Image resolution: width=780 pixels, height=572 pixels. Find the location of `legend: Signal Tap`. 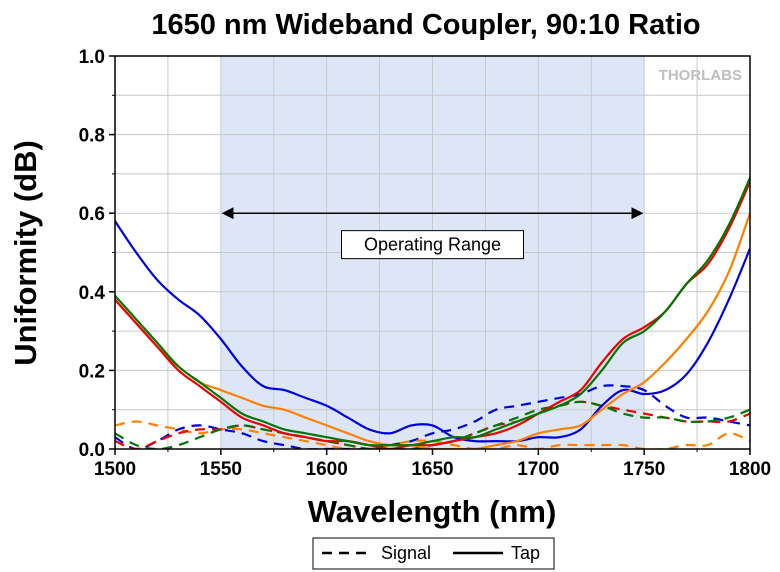

legend: Signal Tap is located at coordinates (433, 553).